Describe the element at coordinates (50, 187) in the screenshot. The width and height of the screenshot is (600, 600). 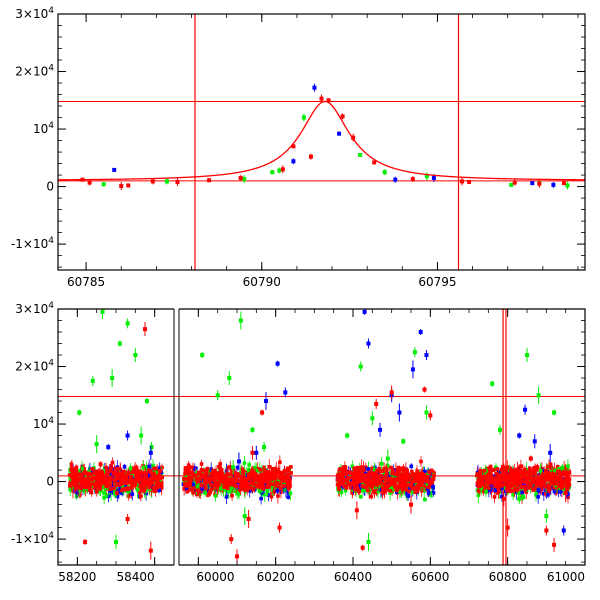
I see `y-tick-label: 0` at that location.